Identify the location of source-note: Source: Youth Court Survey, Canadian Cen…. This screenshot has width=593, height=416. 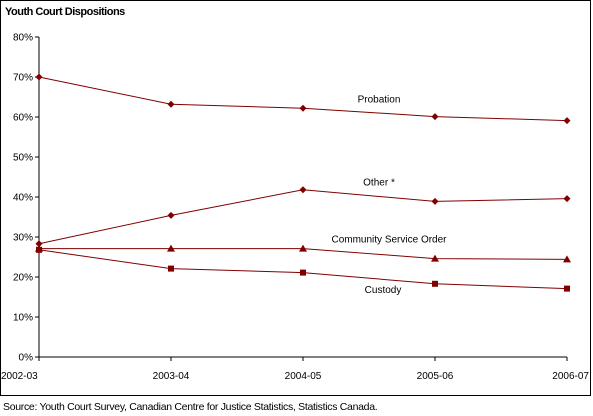
(190, 407).